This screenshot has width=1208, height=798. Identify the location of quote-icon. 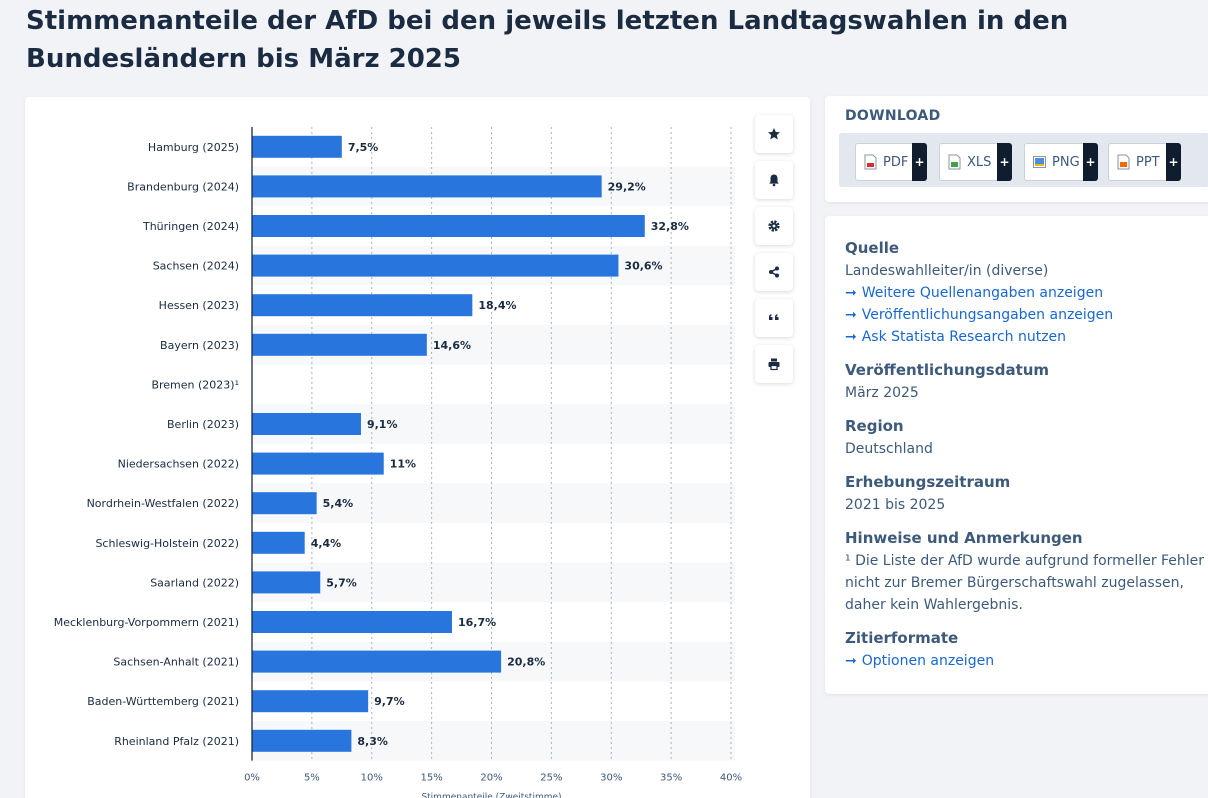
(774, 317).